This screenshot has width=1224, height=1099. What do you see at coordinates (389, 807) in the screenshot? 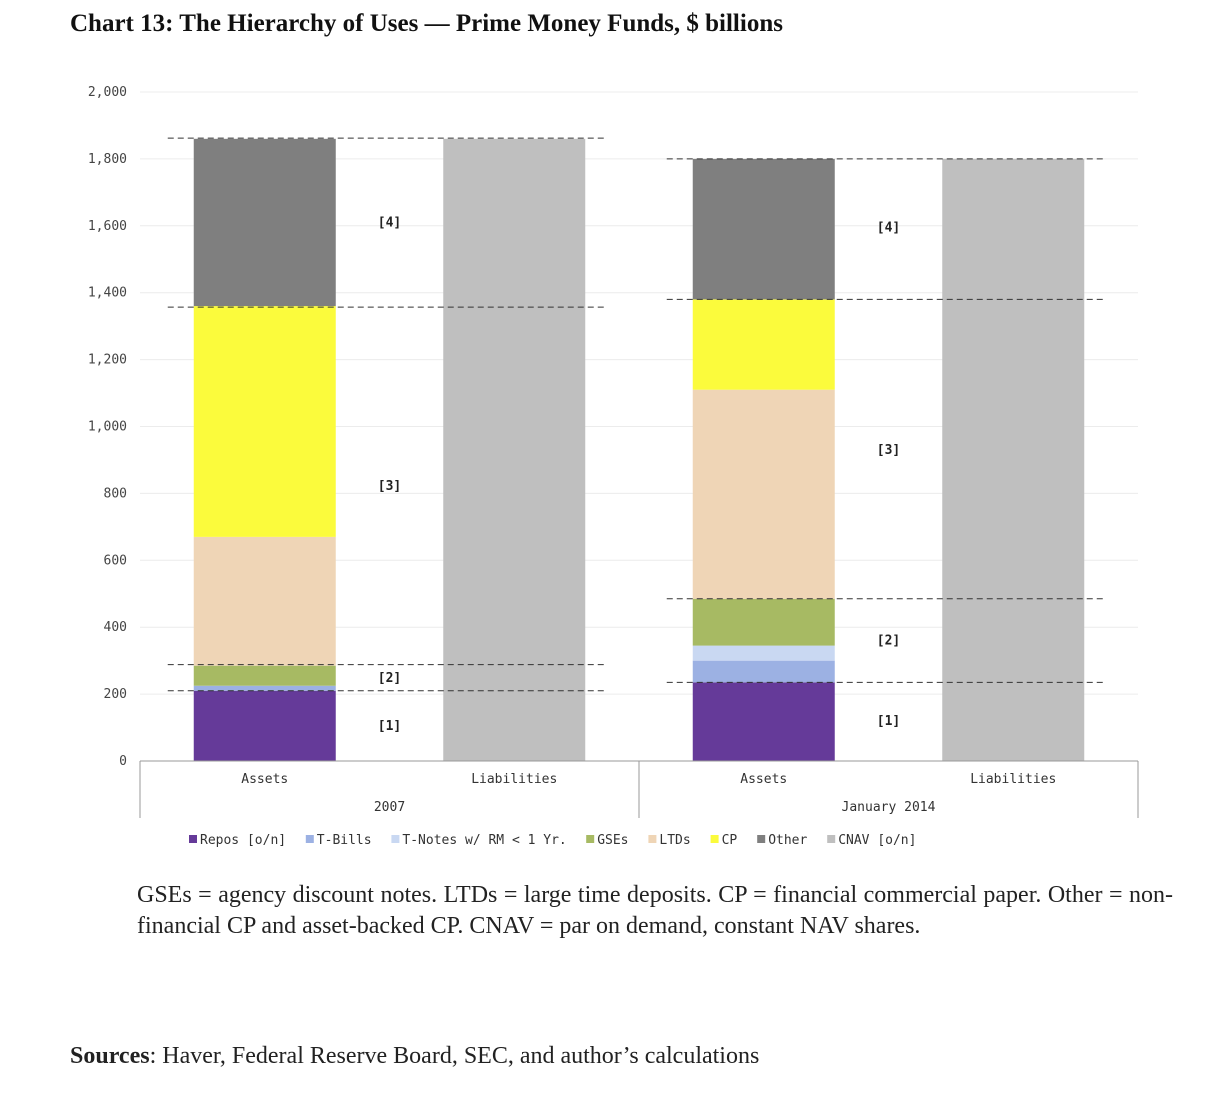
I see `x-group-label: 2007` at bounding box center [389, 807].